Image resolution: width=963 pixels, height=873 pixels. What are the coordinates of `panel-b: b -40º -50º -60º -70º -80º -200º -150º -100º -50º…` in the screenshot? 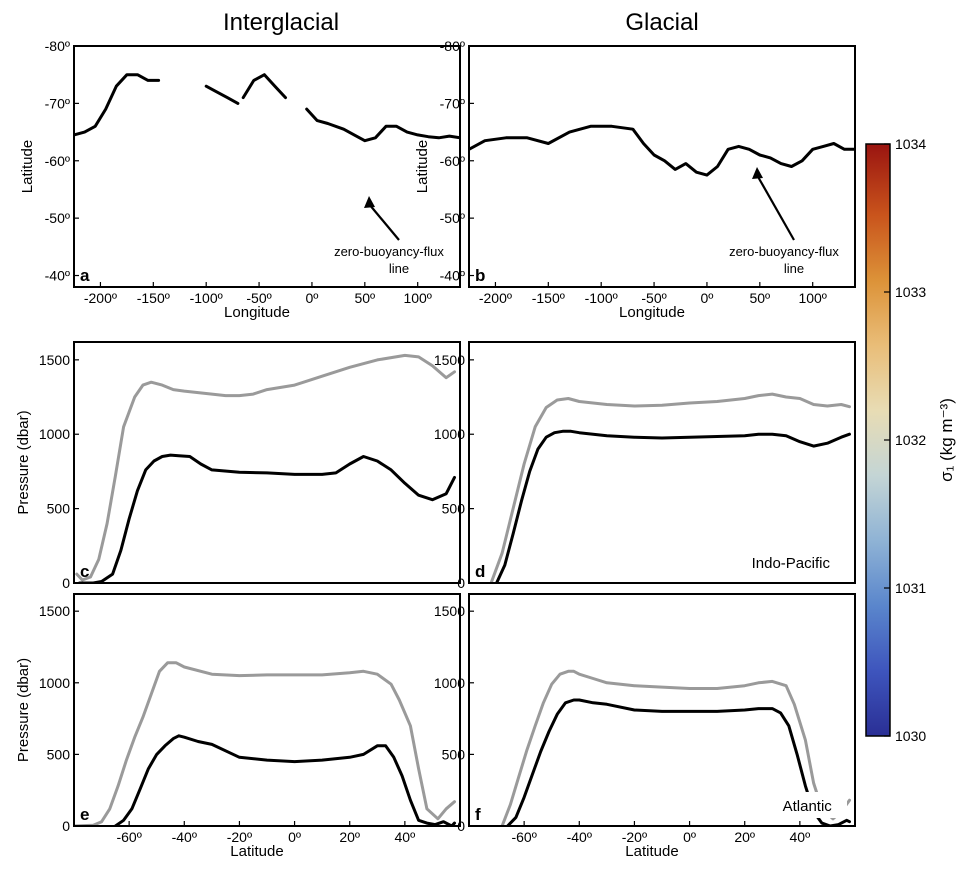 It's located at (635, 179).